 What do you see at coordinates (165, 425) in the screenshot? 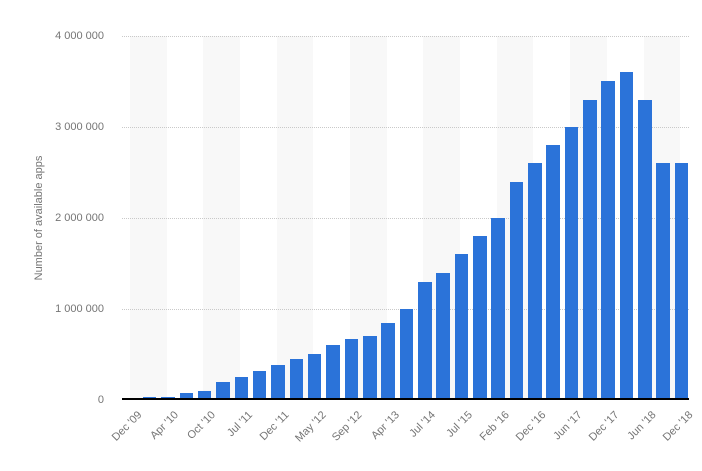
I see `x-tick-label: Apr '10` at bounding box center [165, 425].